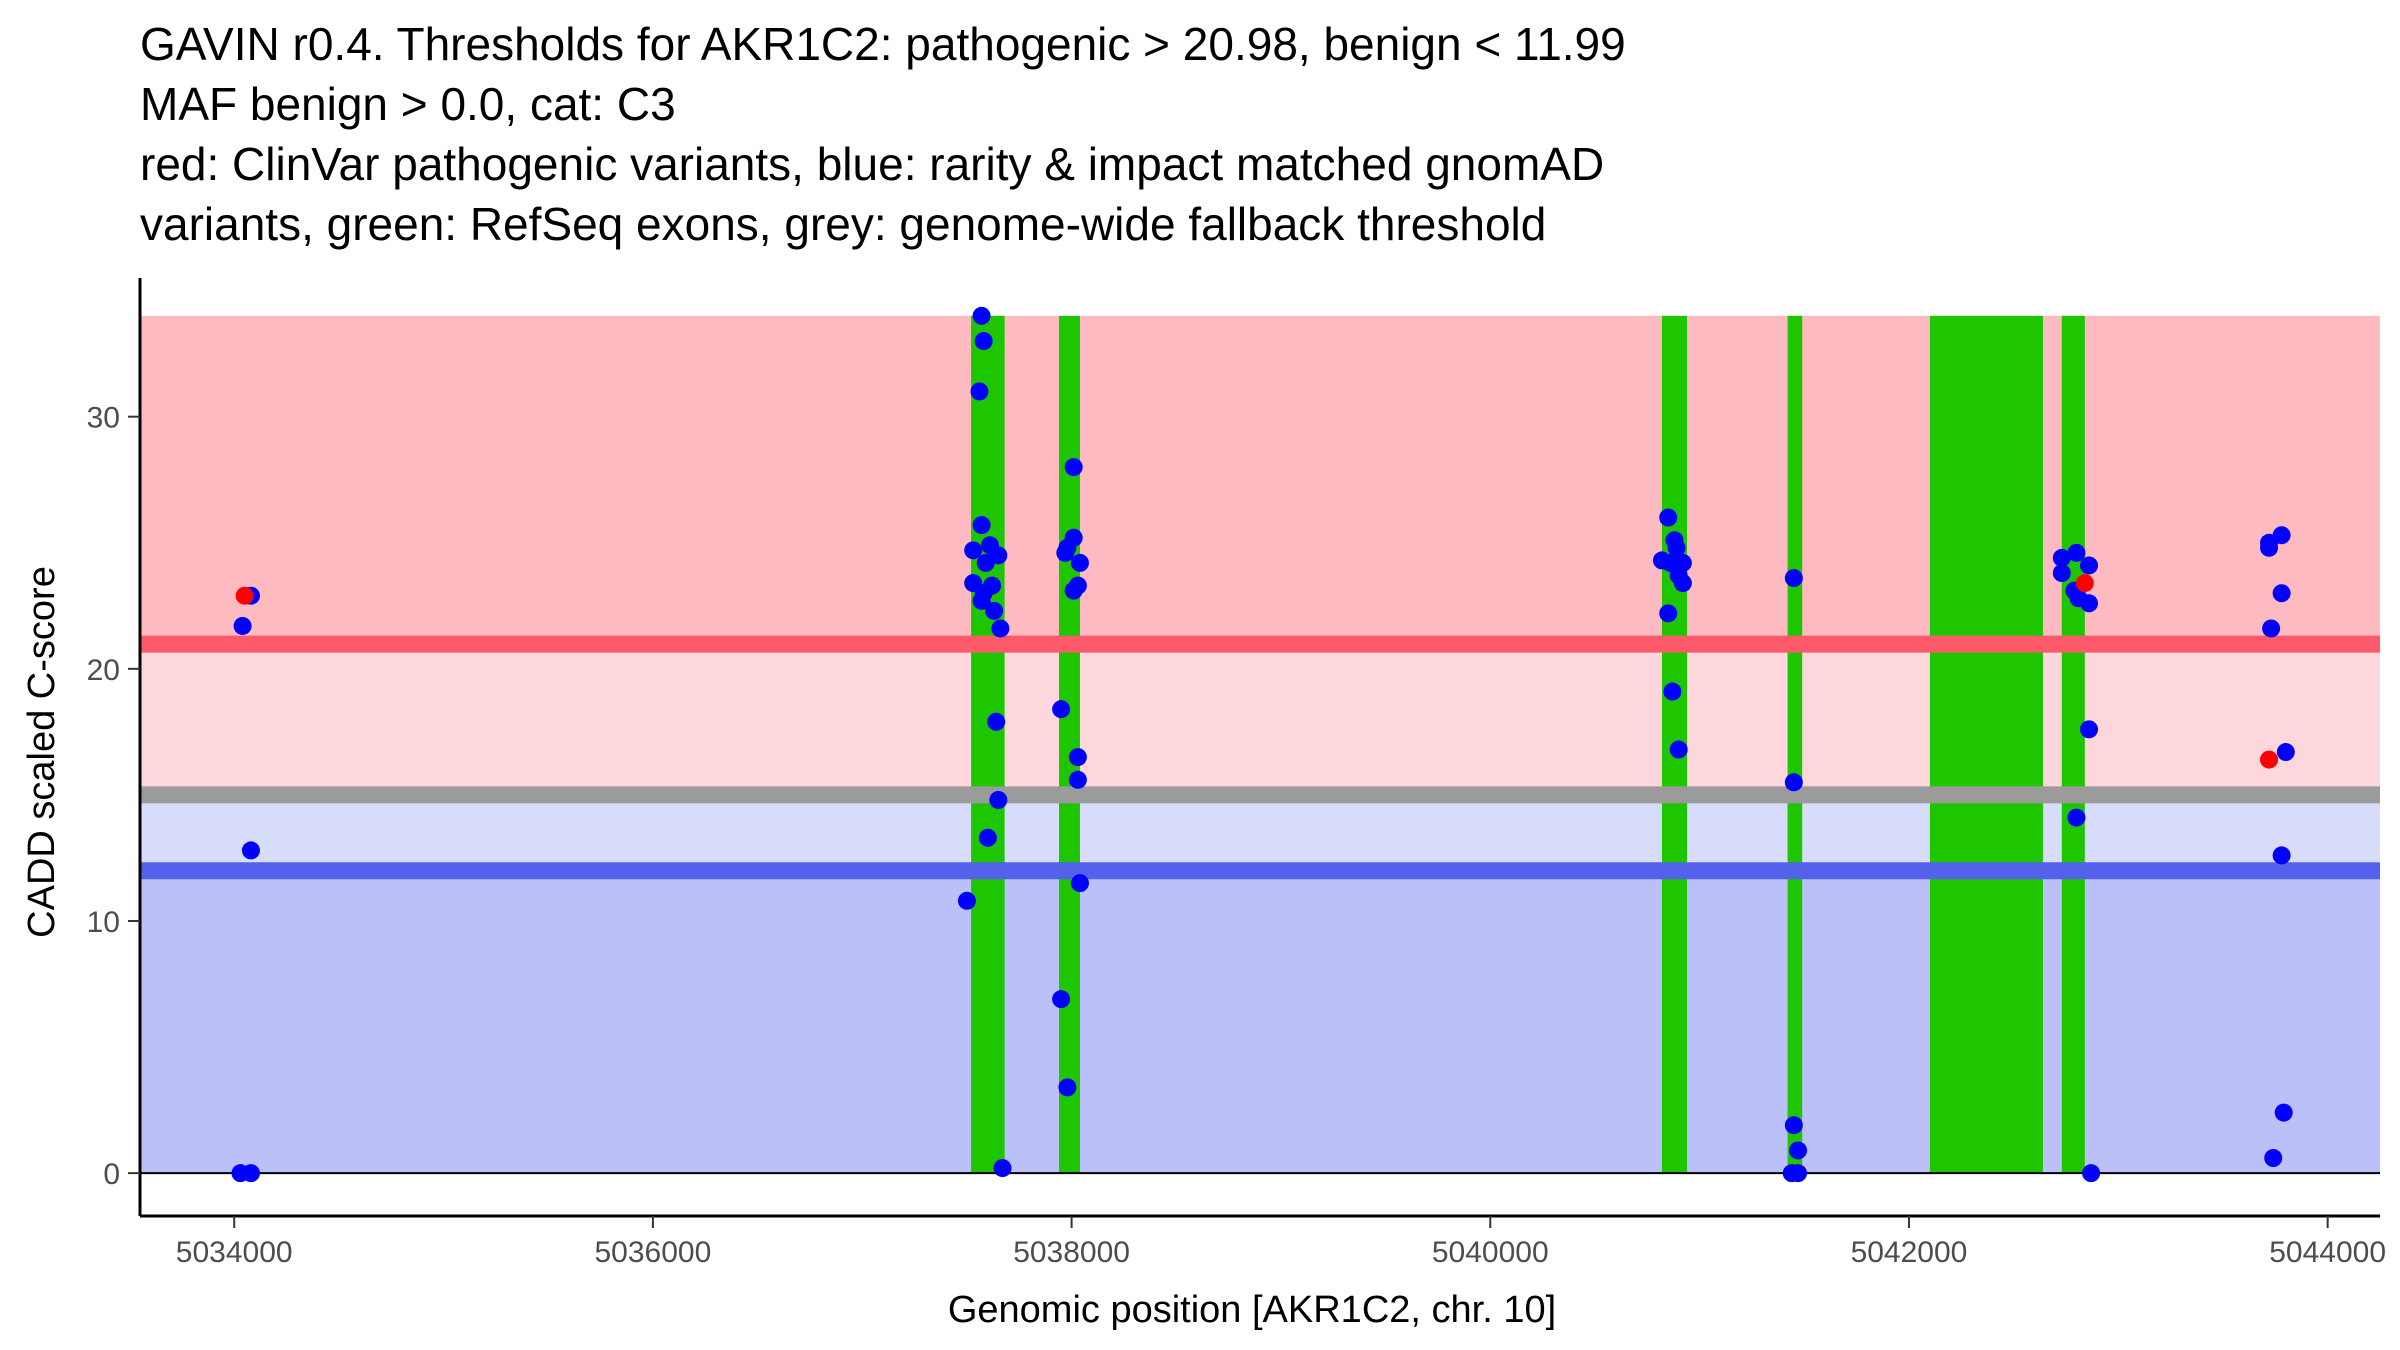  Describe the element at coordinates (103, 418) in the screenshot. I see `y-tick-label: 30` at that location.